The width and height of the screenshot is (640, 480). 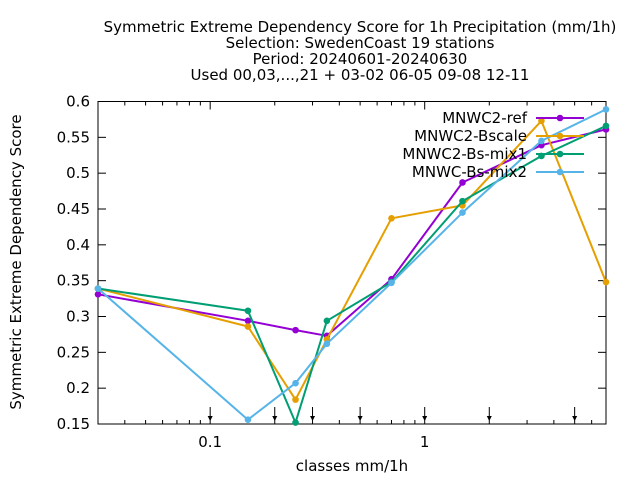 What do you see at coordinates (360, 59) in the screenshot?
I see `title-line-3: Period: 20240601-20240630` at bounding box center [360, 59].